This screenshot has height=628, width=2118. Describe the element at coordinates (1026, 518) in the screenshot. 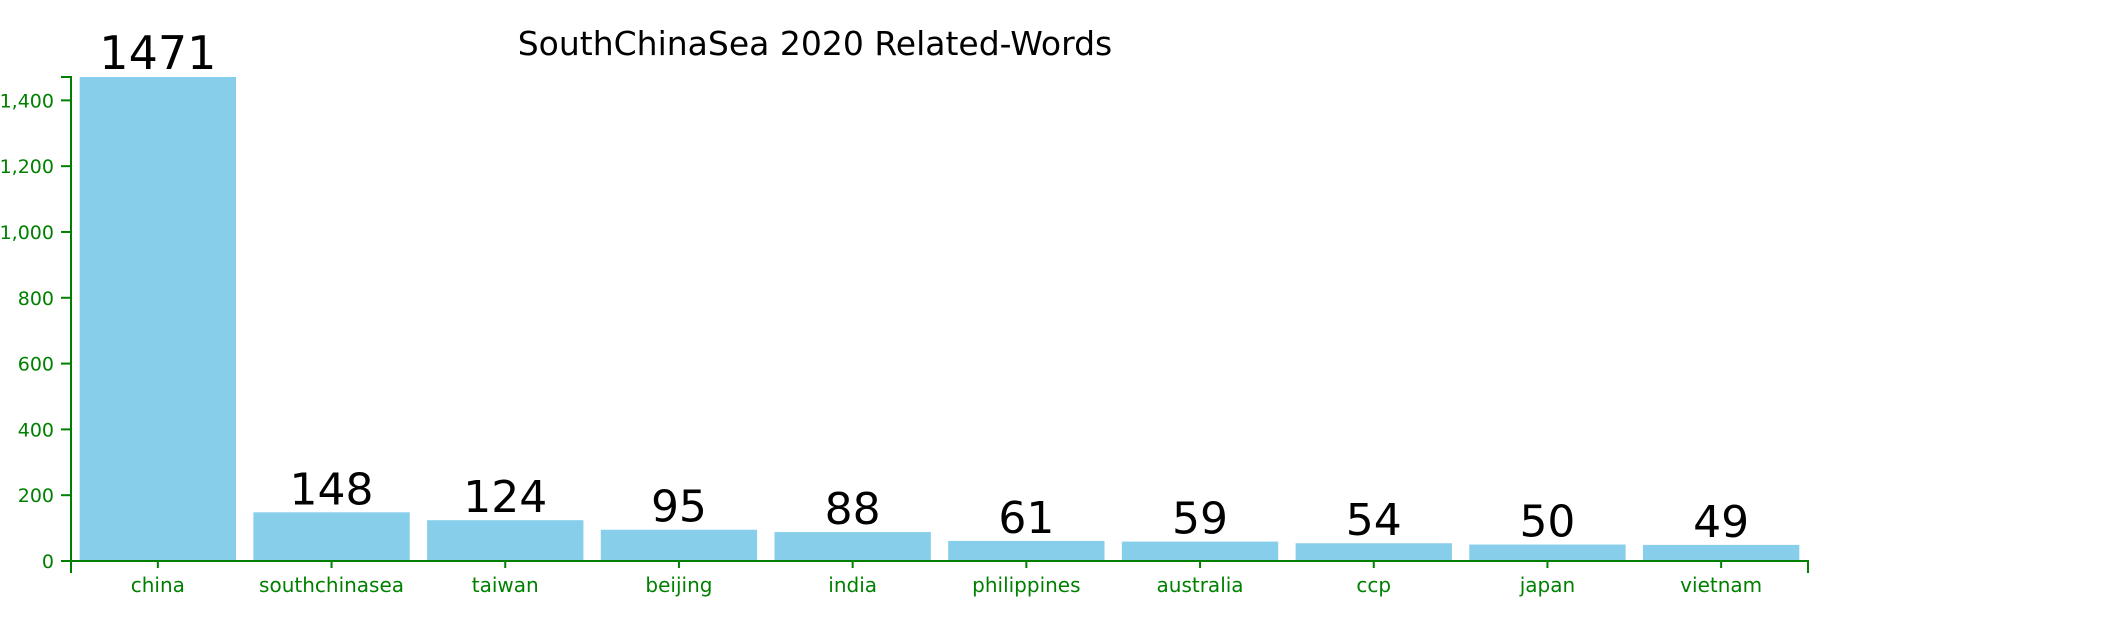

I see `data-label: 61` at that location.